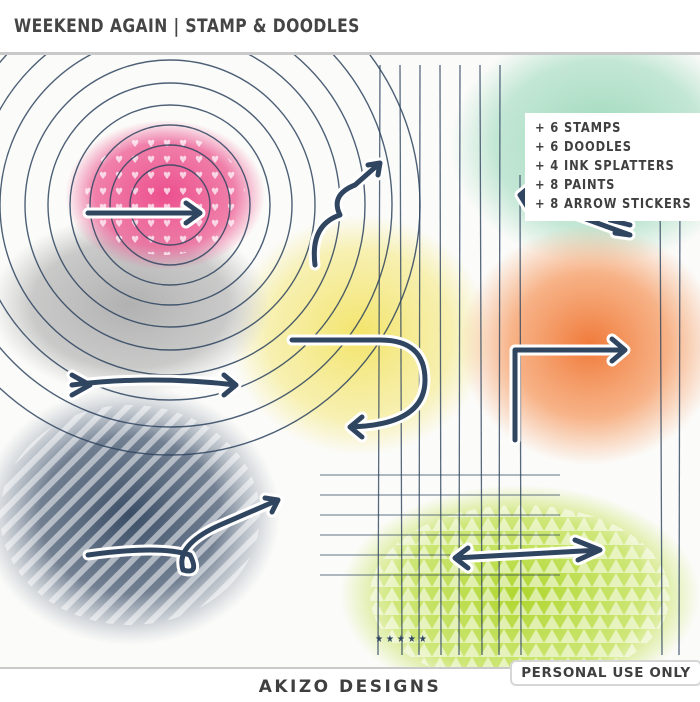 The height and width of the screenshot is (702, 700). I want to click on feature-item: + 8 PAINTS, so click(575, 185).